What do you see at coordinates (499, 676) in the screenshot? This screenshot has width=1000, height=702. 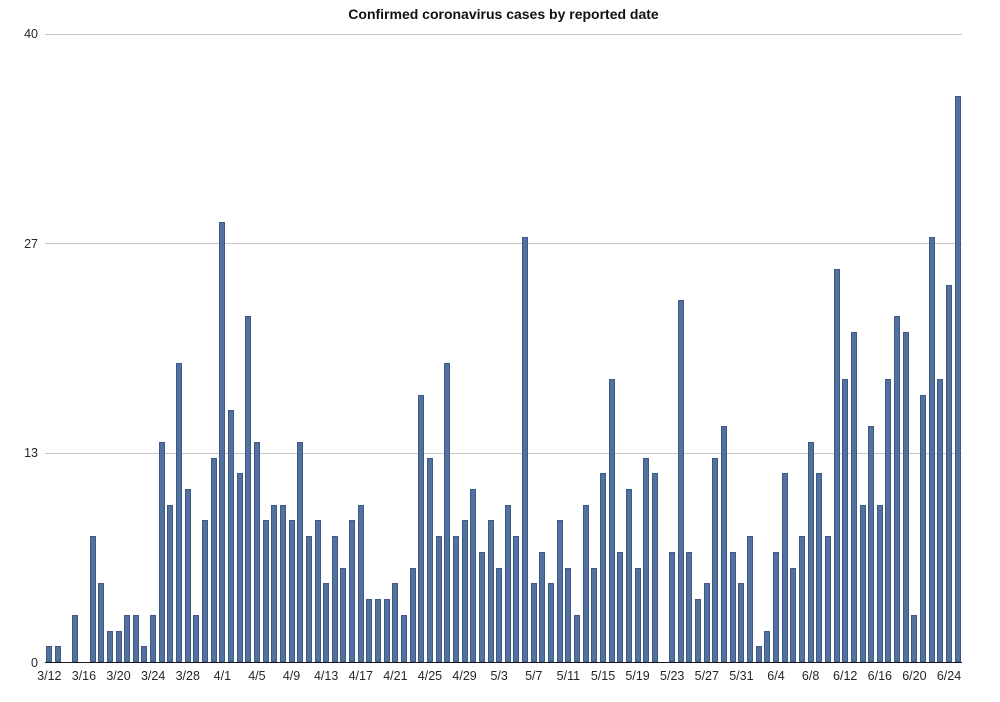 I see `x-tick-label: 5/3` at bounding box center [499, 676].